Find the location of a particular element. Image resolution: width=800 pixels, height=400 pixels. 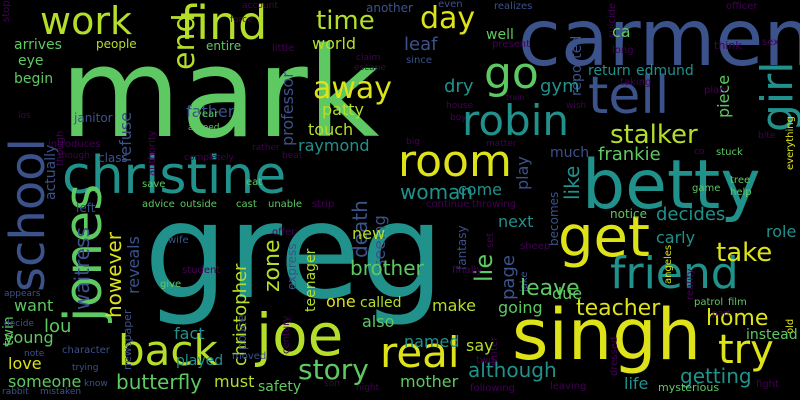

word-love: love is located at coordinates (25, 363).